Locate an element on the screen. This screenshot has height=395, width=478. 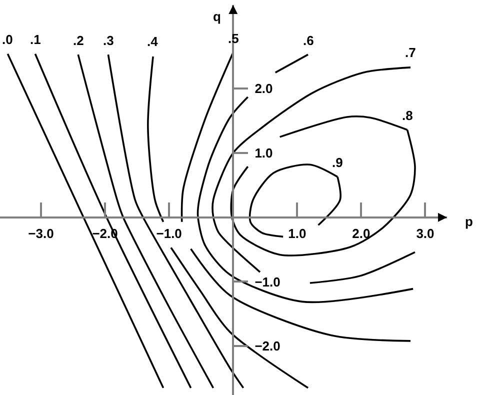
series-label: .5 is located at coordinates (233, 38).